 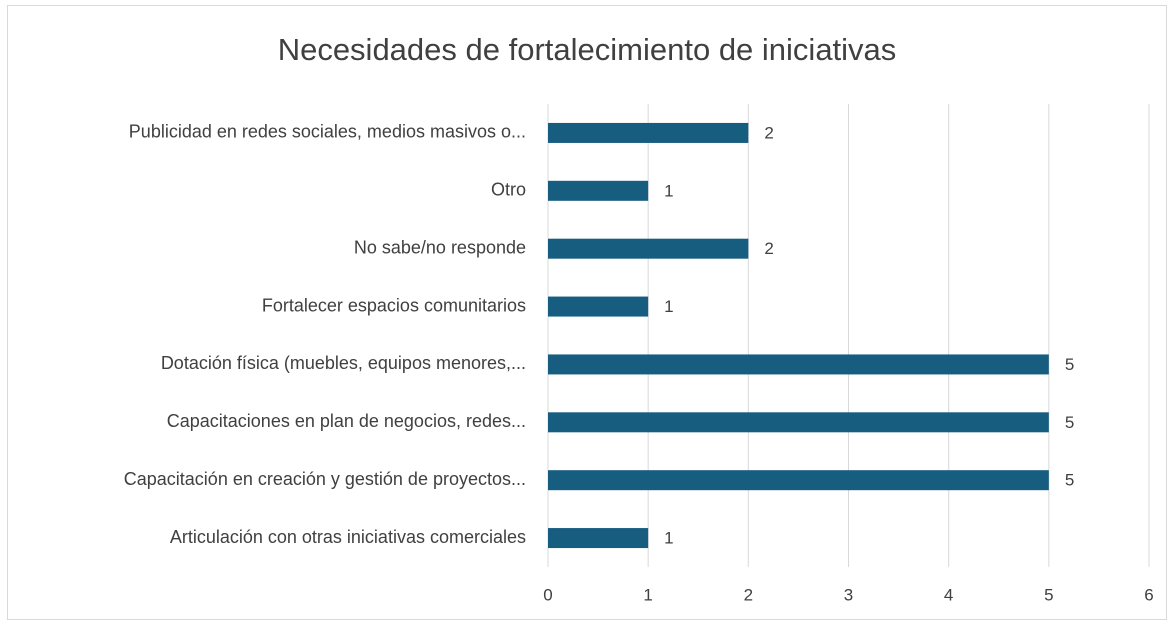 I want to click on x-tick-label: 1, so click(x=647, y=594).